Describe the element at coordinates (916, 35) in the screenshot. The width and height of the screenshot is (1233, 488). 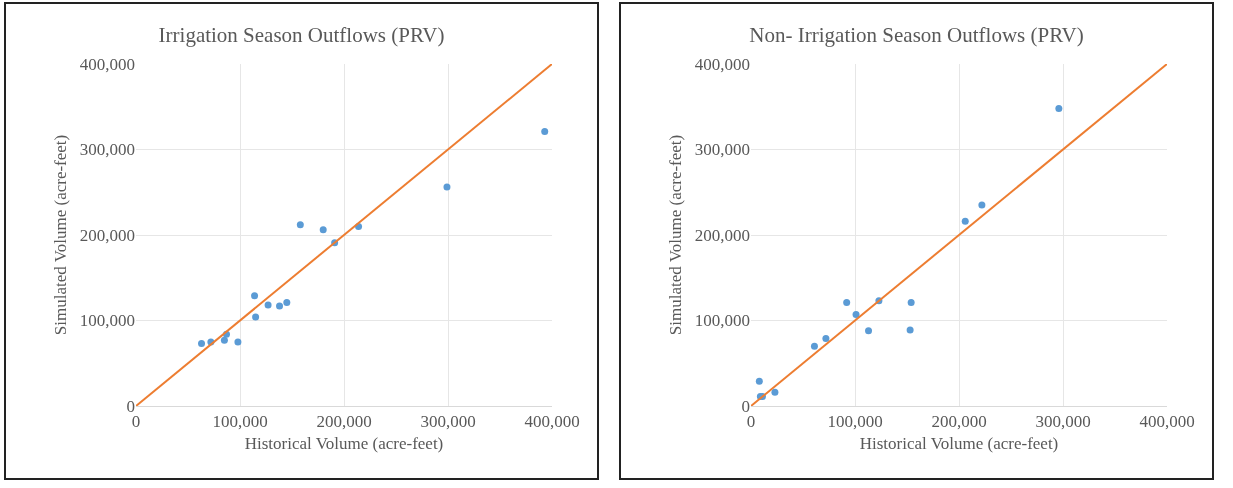
I see `chart-title: Non- Irrigation Season Outflows (PRV)` at that location.